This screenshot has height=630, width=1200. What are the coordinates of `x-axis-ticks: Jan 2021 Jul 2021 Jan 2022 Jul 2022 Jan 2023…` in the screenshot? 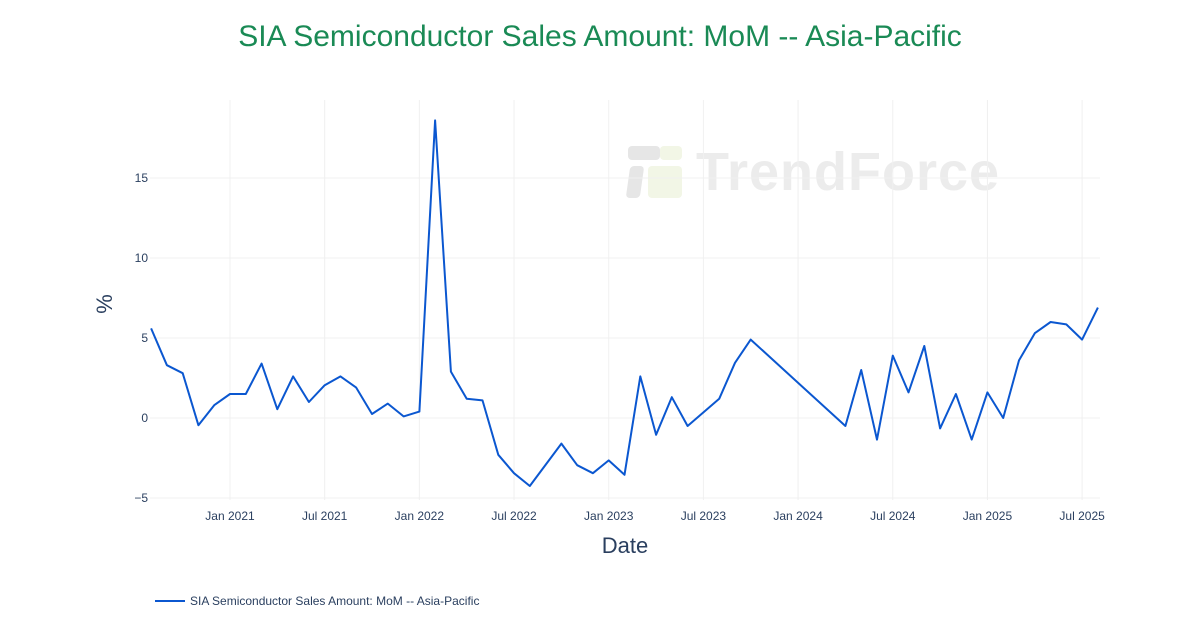 It's located at (655, 516).